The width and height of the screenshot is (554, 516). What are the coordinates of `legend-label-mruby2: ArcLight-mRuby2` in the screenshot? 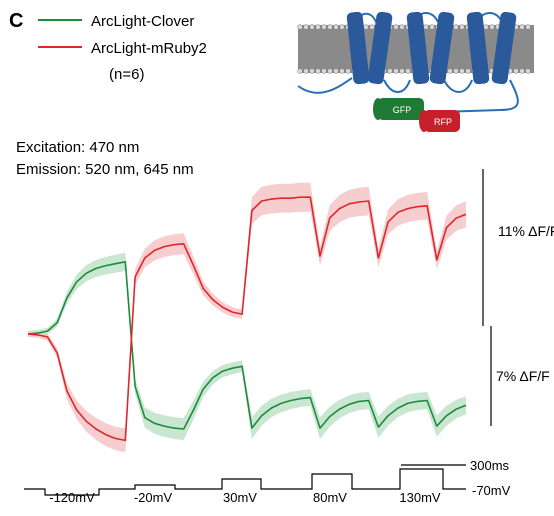 It's located at (149, 48).